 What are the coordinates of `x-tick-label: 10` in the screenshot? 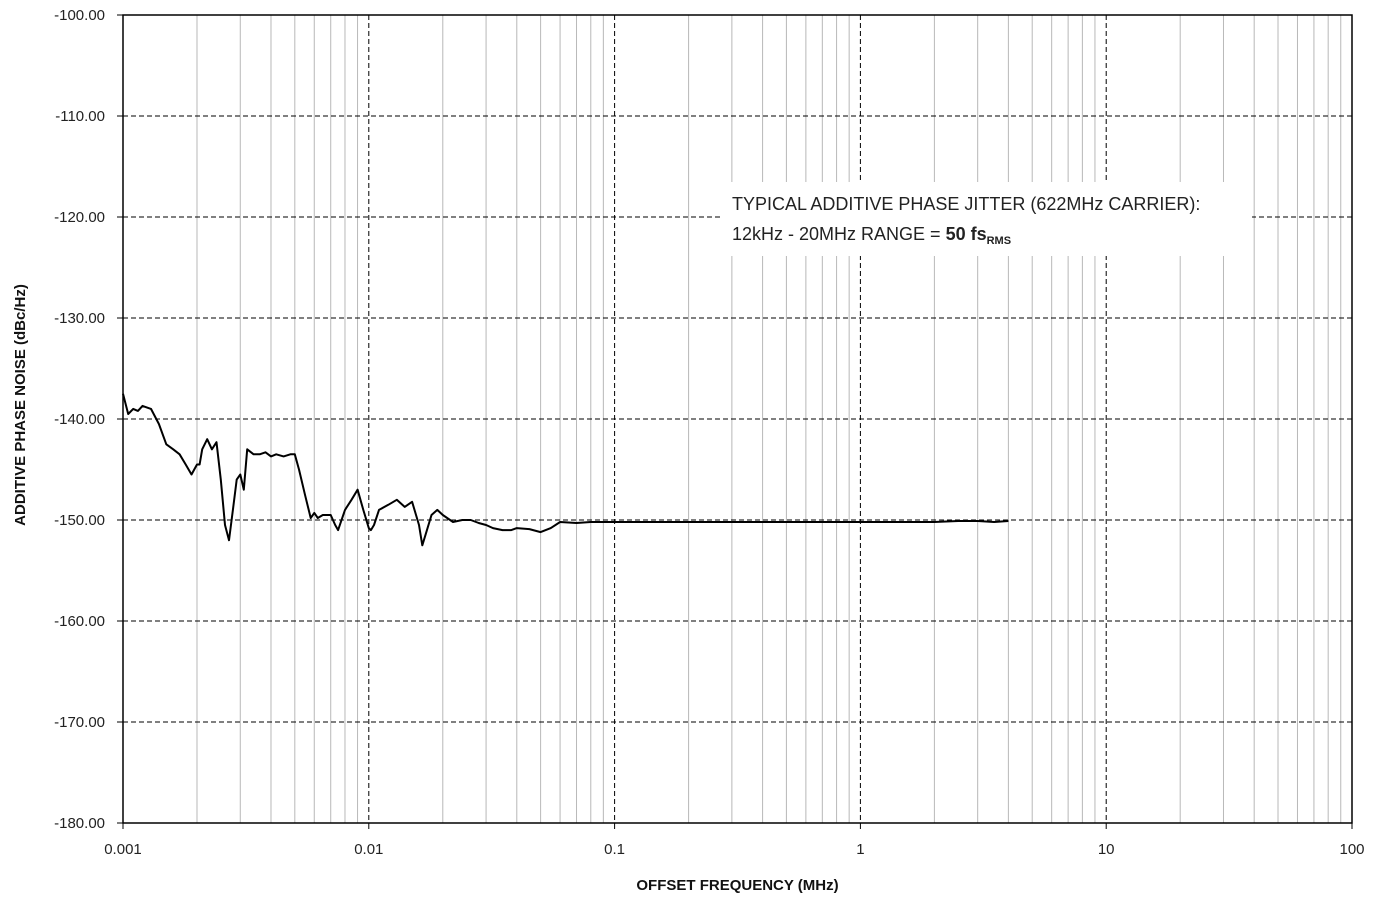 It's located at (1106, 849).